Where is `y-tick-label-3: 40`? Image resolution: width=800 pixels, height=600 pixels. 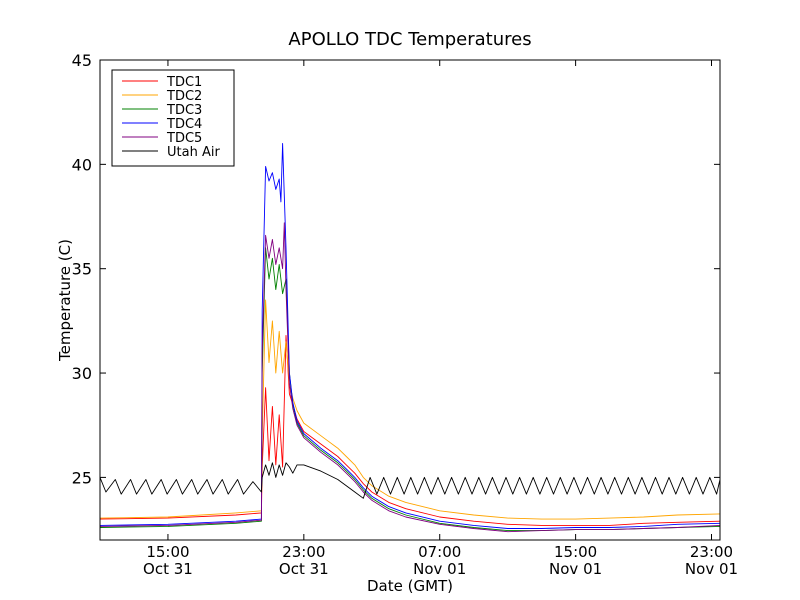
y-tick-label-3: 40 is located at coordinates (82, 164).